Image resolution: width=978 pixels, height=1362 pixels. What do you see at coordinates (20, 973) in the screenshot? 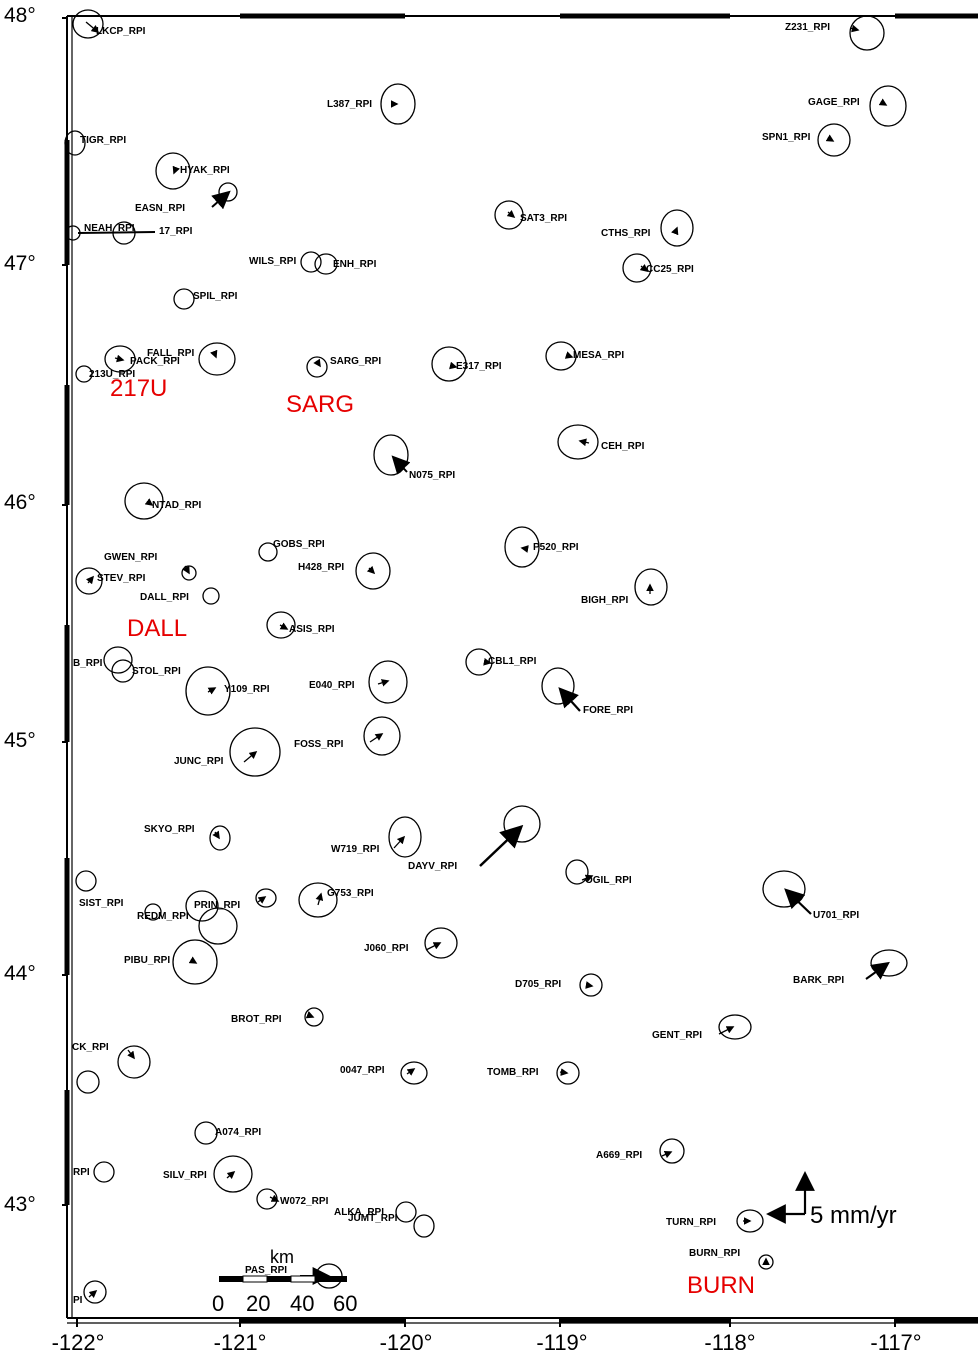
I see `y-tick-label: 44°` at bounding box center [20, 973].